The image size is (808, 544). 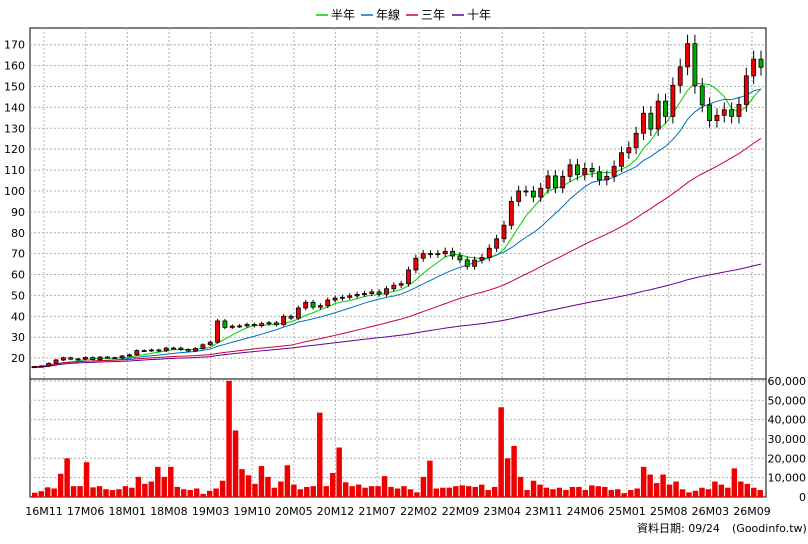 What do you see at coordinates (627, 511) in the screenshot?
I see `x-tick-label: 25M01` at bounding box center [627, 511].